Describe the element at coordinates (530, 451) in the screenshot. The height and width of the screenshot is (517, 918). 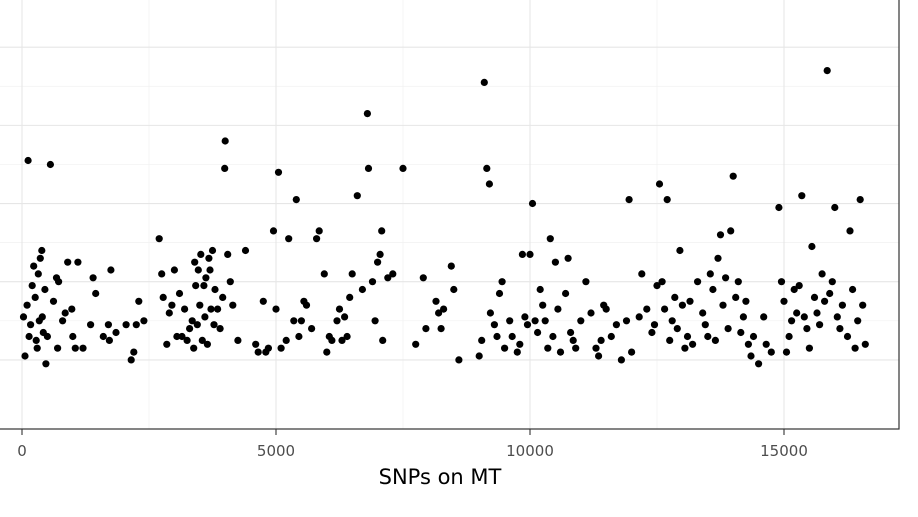
I see `x-tick-label-2: 10000` at that location.